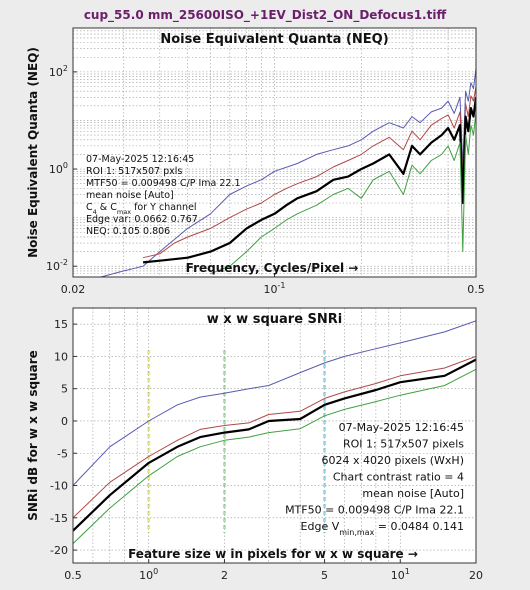 This screenshot has width=530, height=590. Describe the element at coordinates (57, 265) in the screenshot. I see `y-tick-label: 10⁻²` at that location.